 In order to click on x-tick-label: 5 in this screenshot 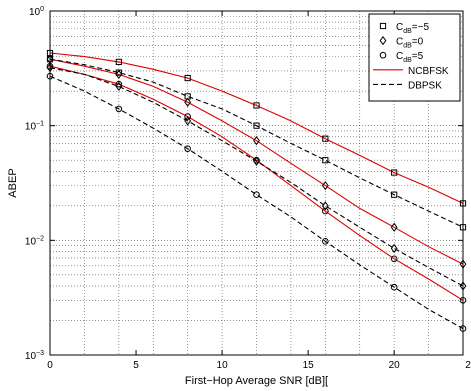, I will do `click(136, 365)`.